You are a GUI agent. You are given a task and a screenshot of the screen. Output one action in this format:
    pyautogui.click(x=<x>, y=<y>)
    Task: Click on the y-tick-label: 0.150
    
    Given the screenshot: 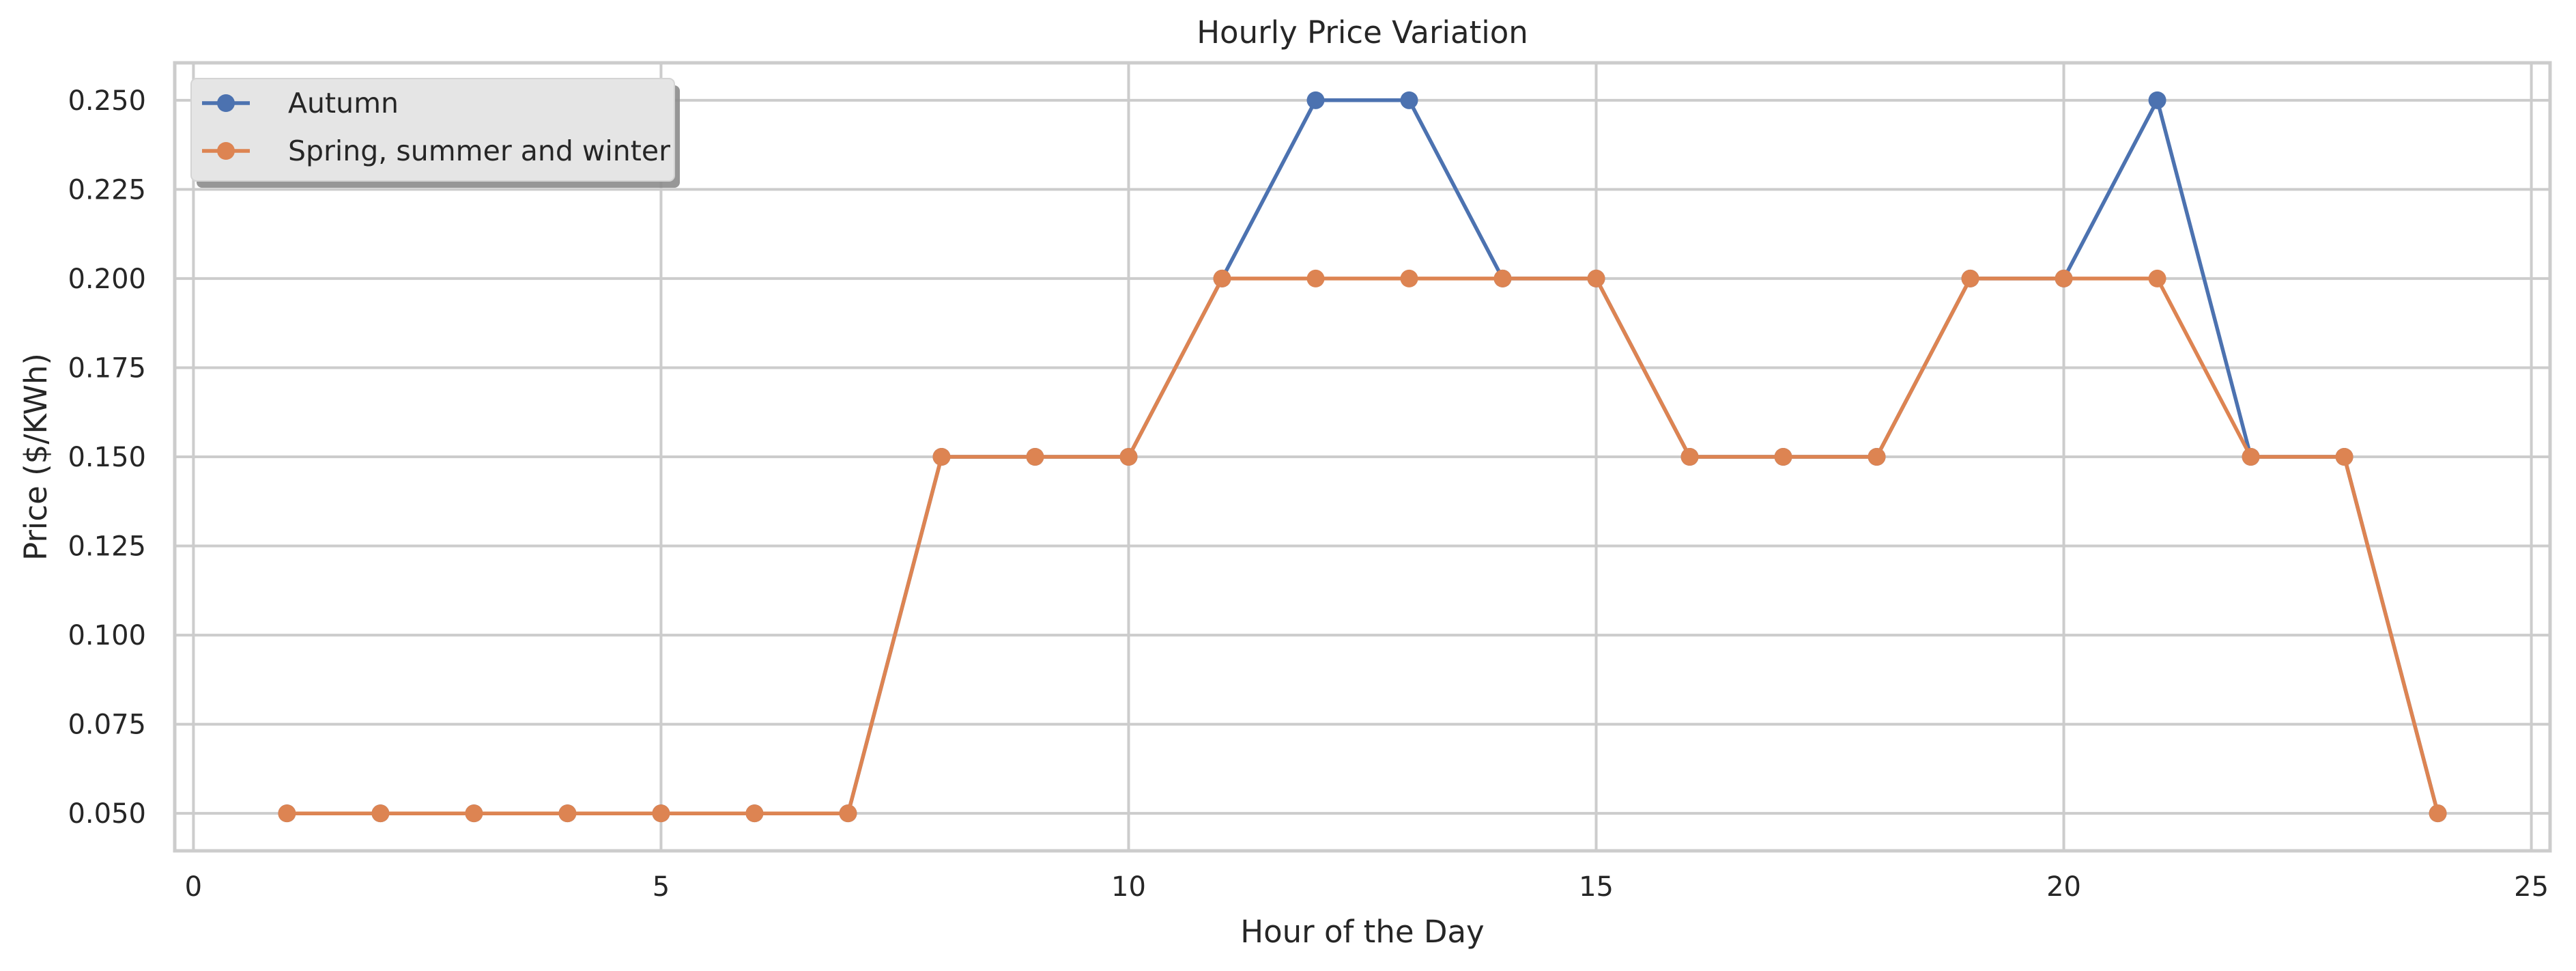 What is the action you would take?
    pyautogui.click(x=107, y=457)
    